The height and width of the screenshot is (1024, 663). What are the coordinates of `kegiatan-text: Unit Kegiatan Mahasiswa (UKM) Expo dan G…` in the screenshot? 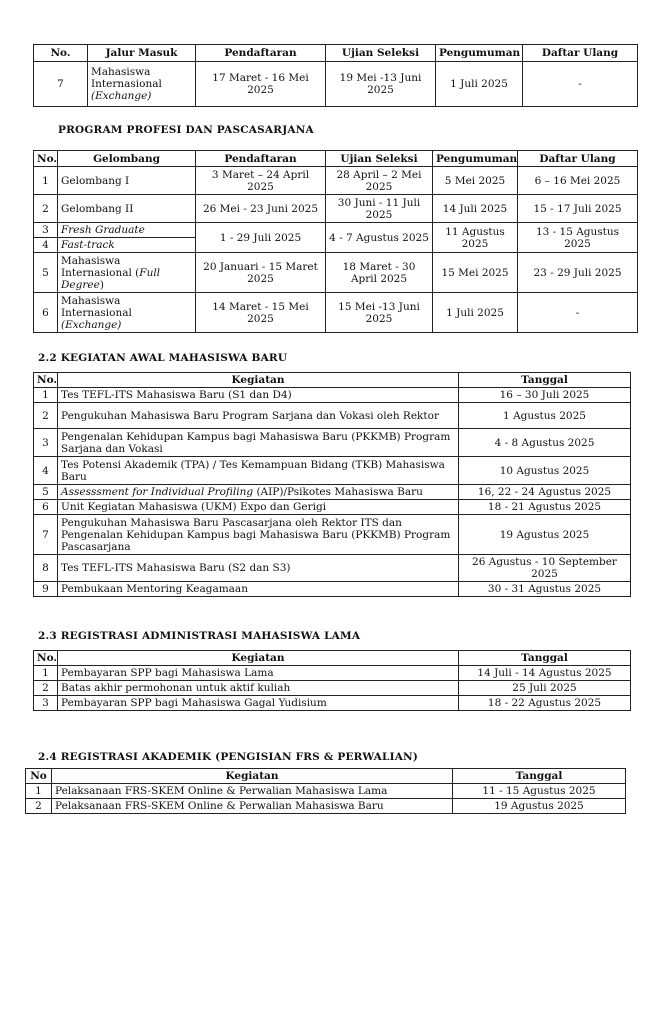 It's located at (194, 507).